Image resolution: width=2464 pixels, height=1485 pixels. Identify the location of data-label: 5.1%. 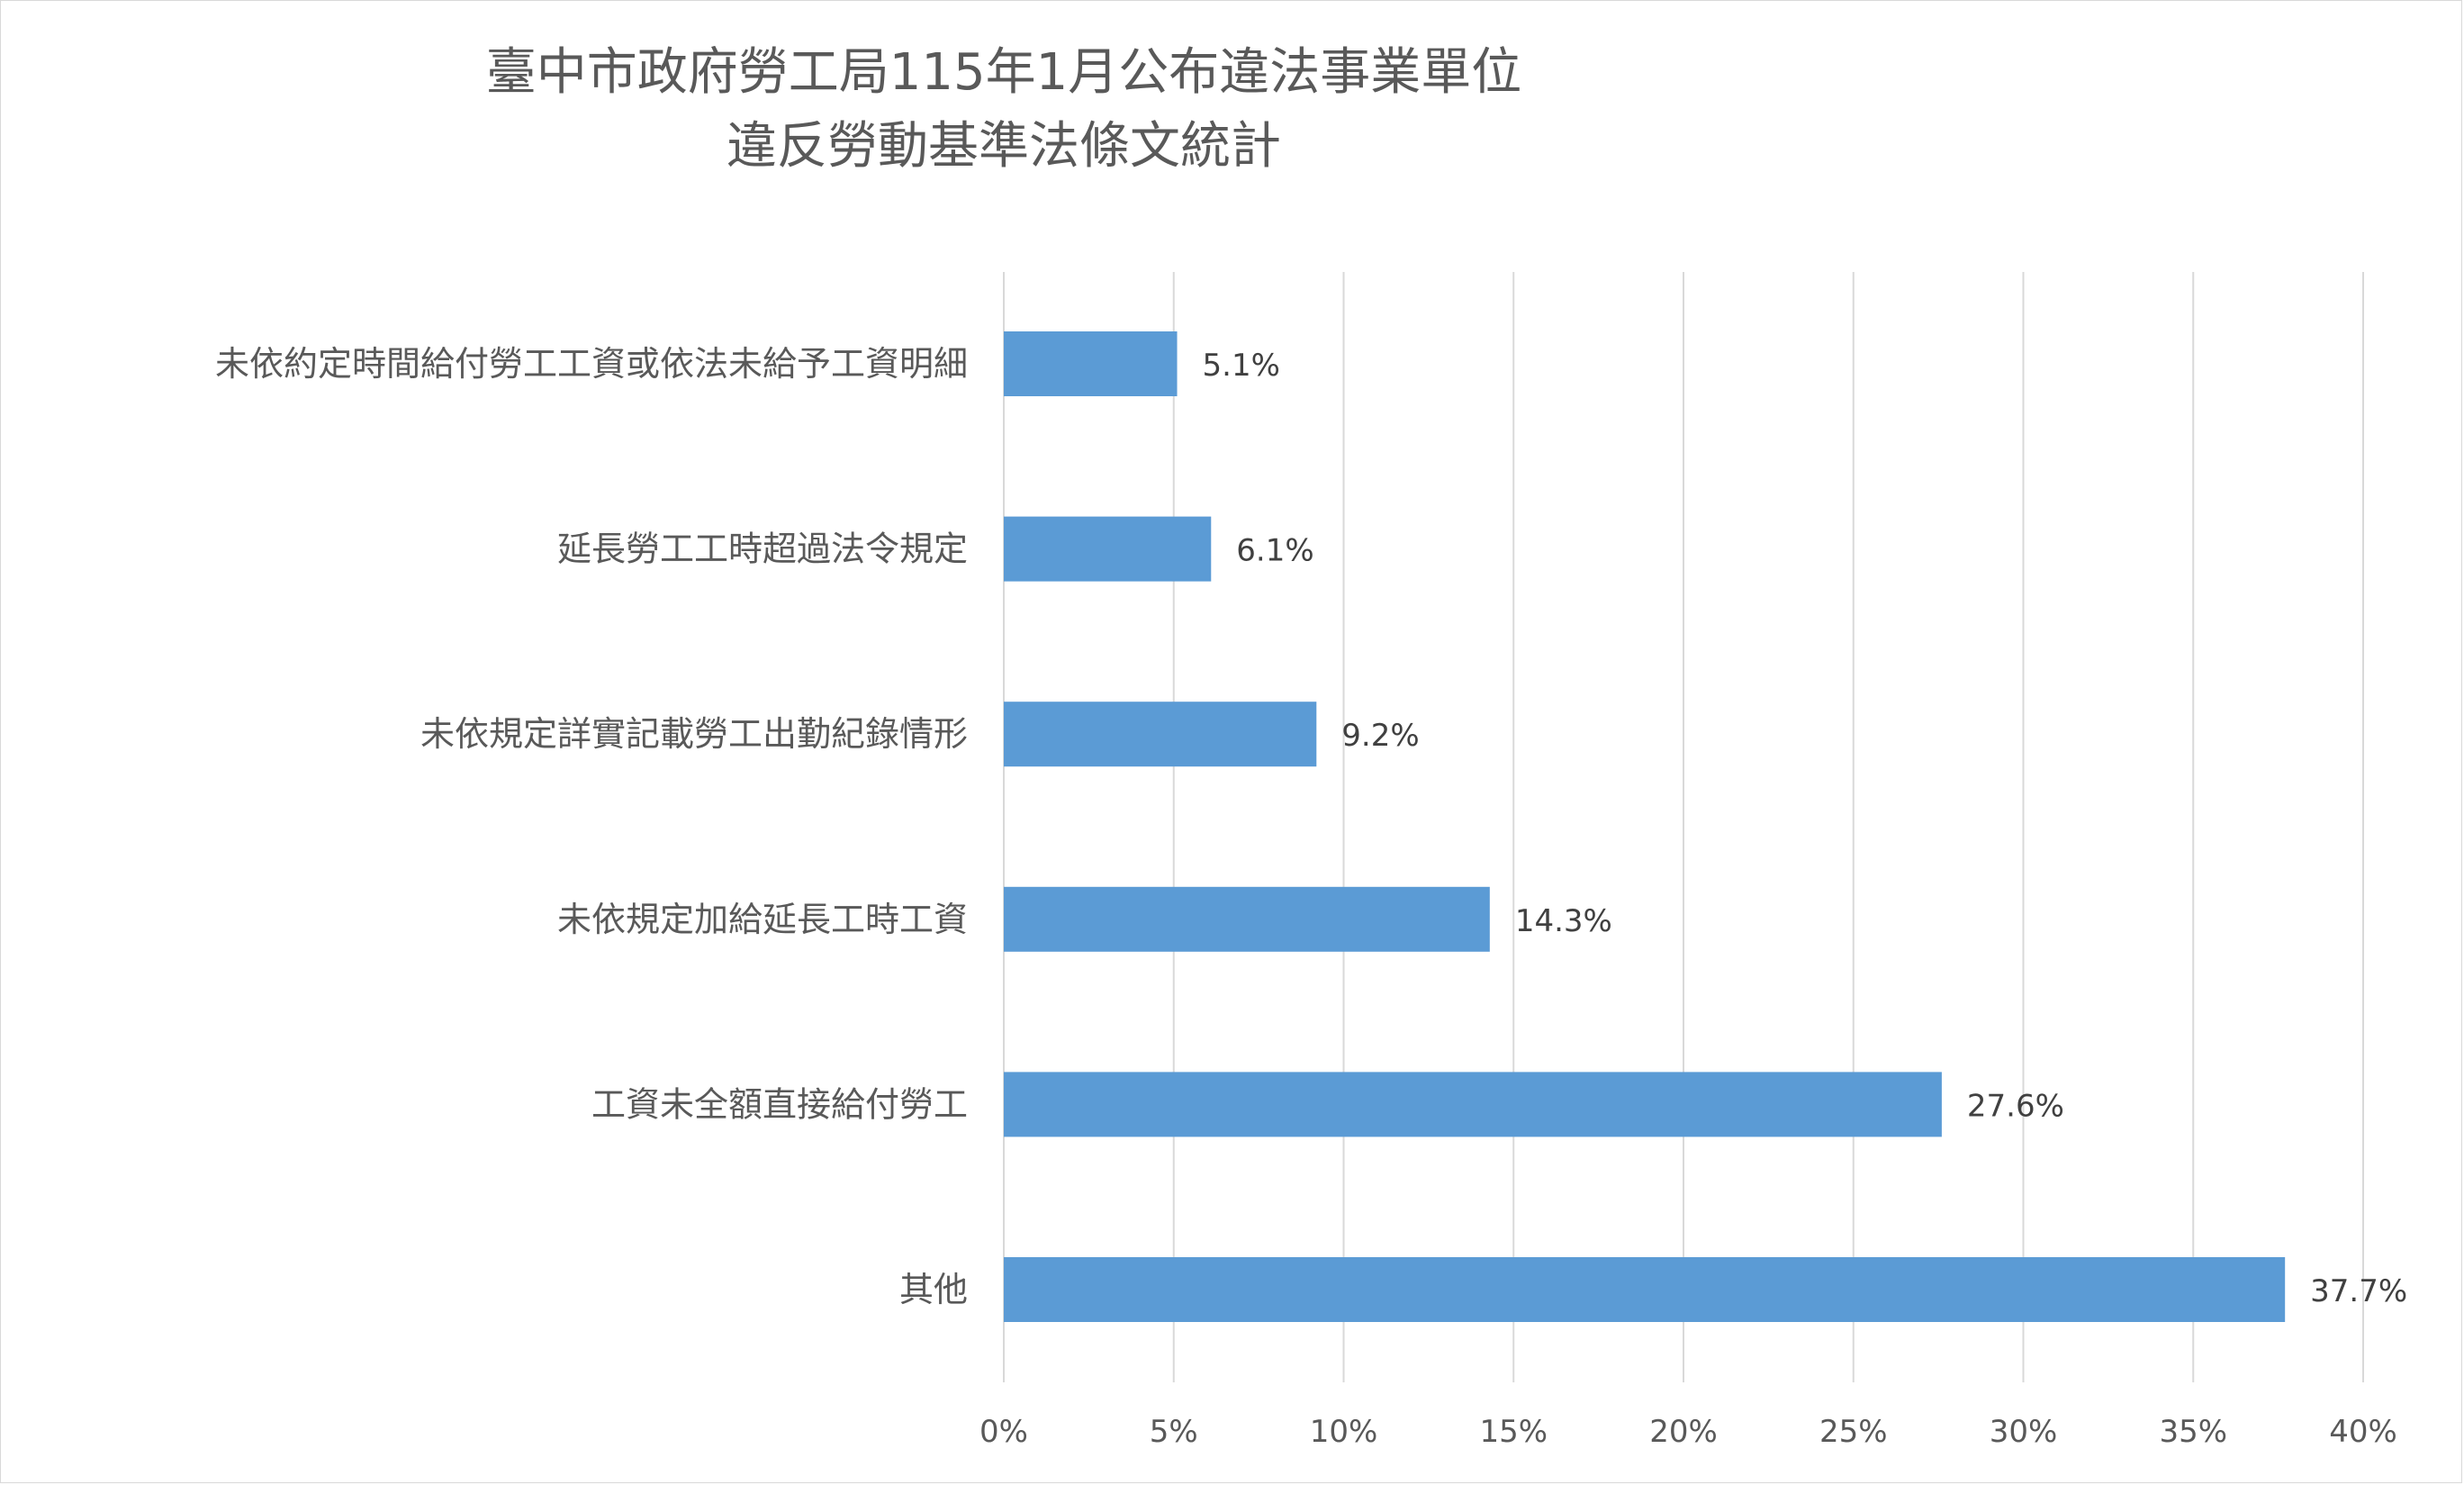
(1241, 366).